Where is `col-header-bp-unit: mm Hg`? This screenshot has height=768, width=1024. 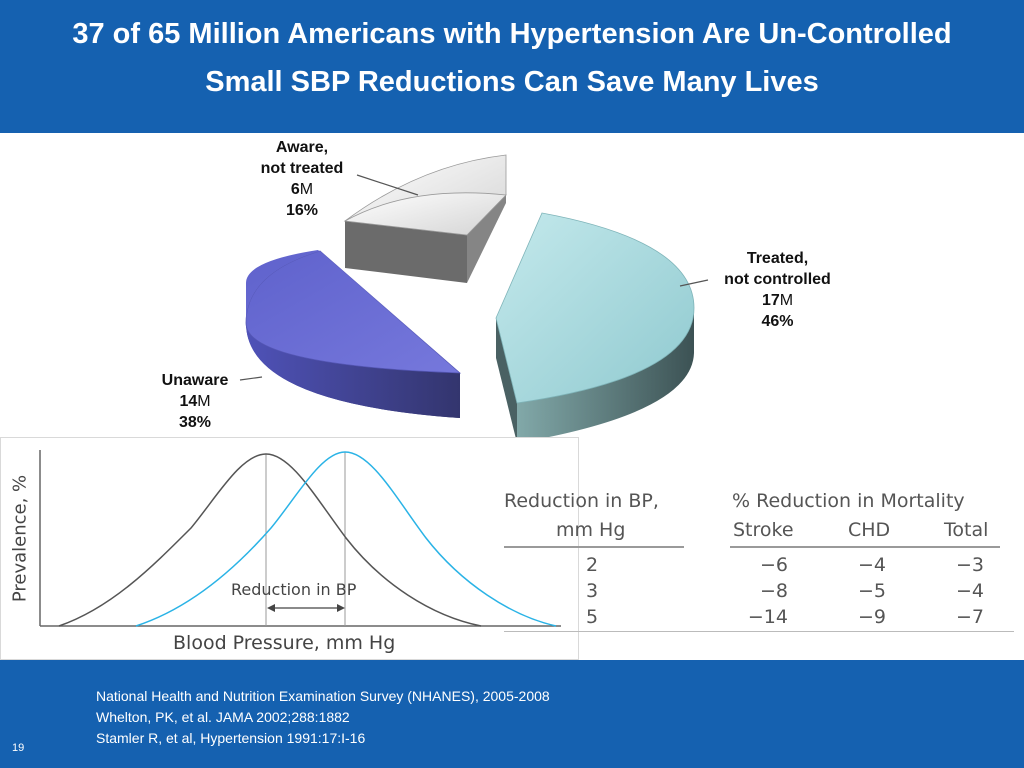
col-header-bp-unit: mm Hg is located at coordinates (591, 530).